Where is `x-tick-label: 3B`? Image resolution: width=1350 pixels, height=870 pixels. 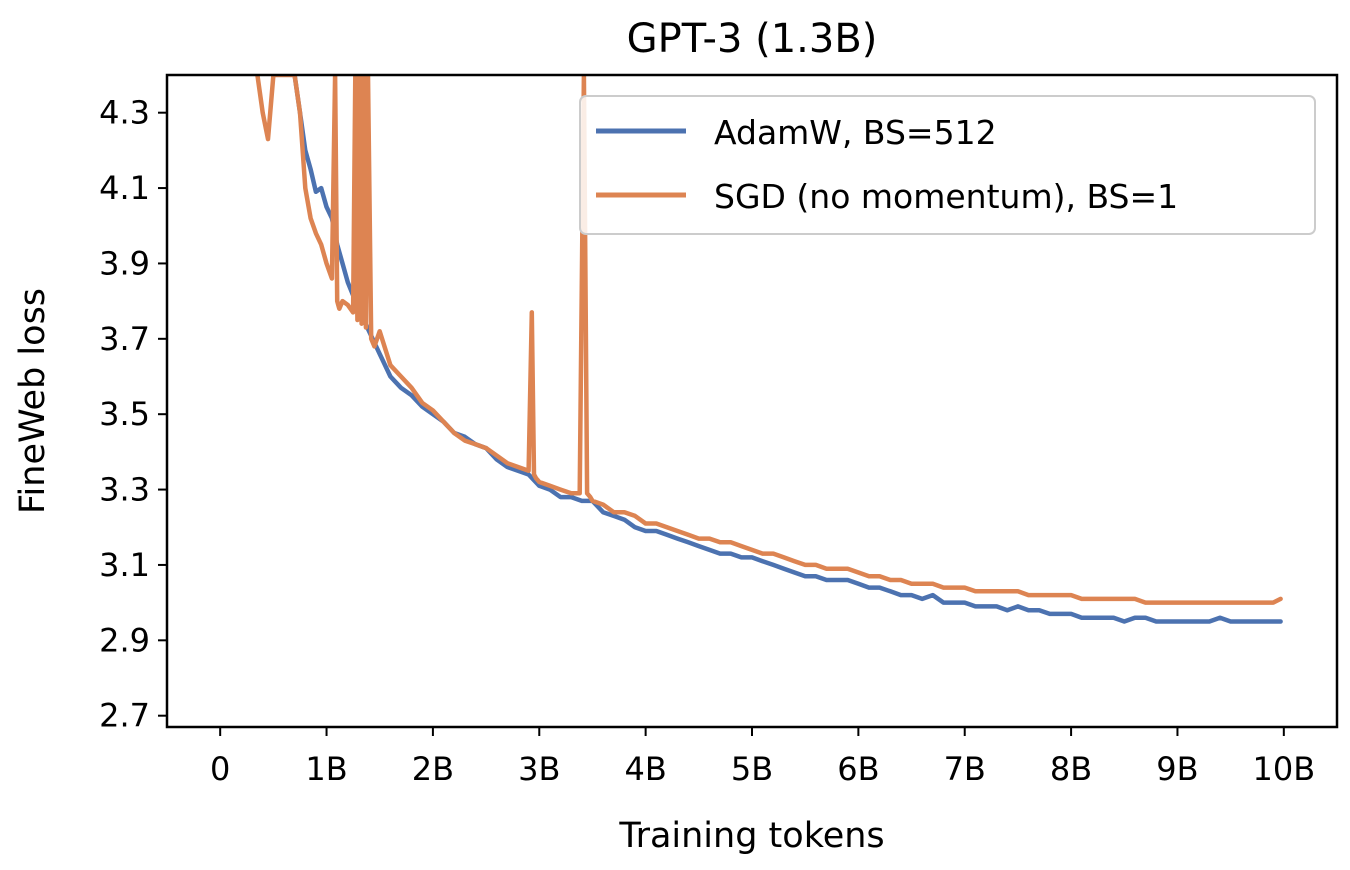
x-tick-label: 3B is located at coordinates (539, 769).